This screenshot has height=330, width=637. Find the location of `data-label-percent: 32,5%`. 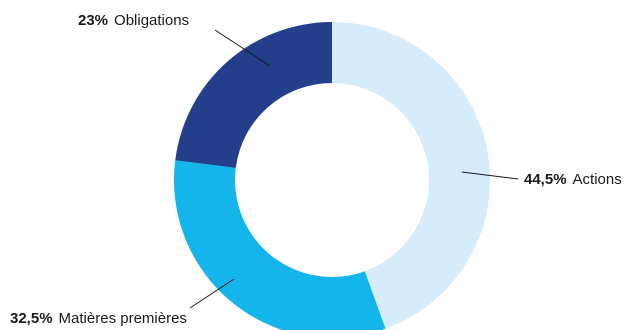

data-label-percent: 32,5% is located at coordinates (31, 318).